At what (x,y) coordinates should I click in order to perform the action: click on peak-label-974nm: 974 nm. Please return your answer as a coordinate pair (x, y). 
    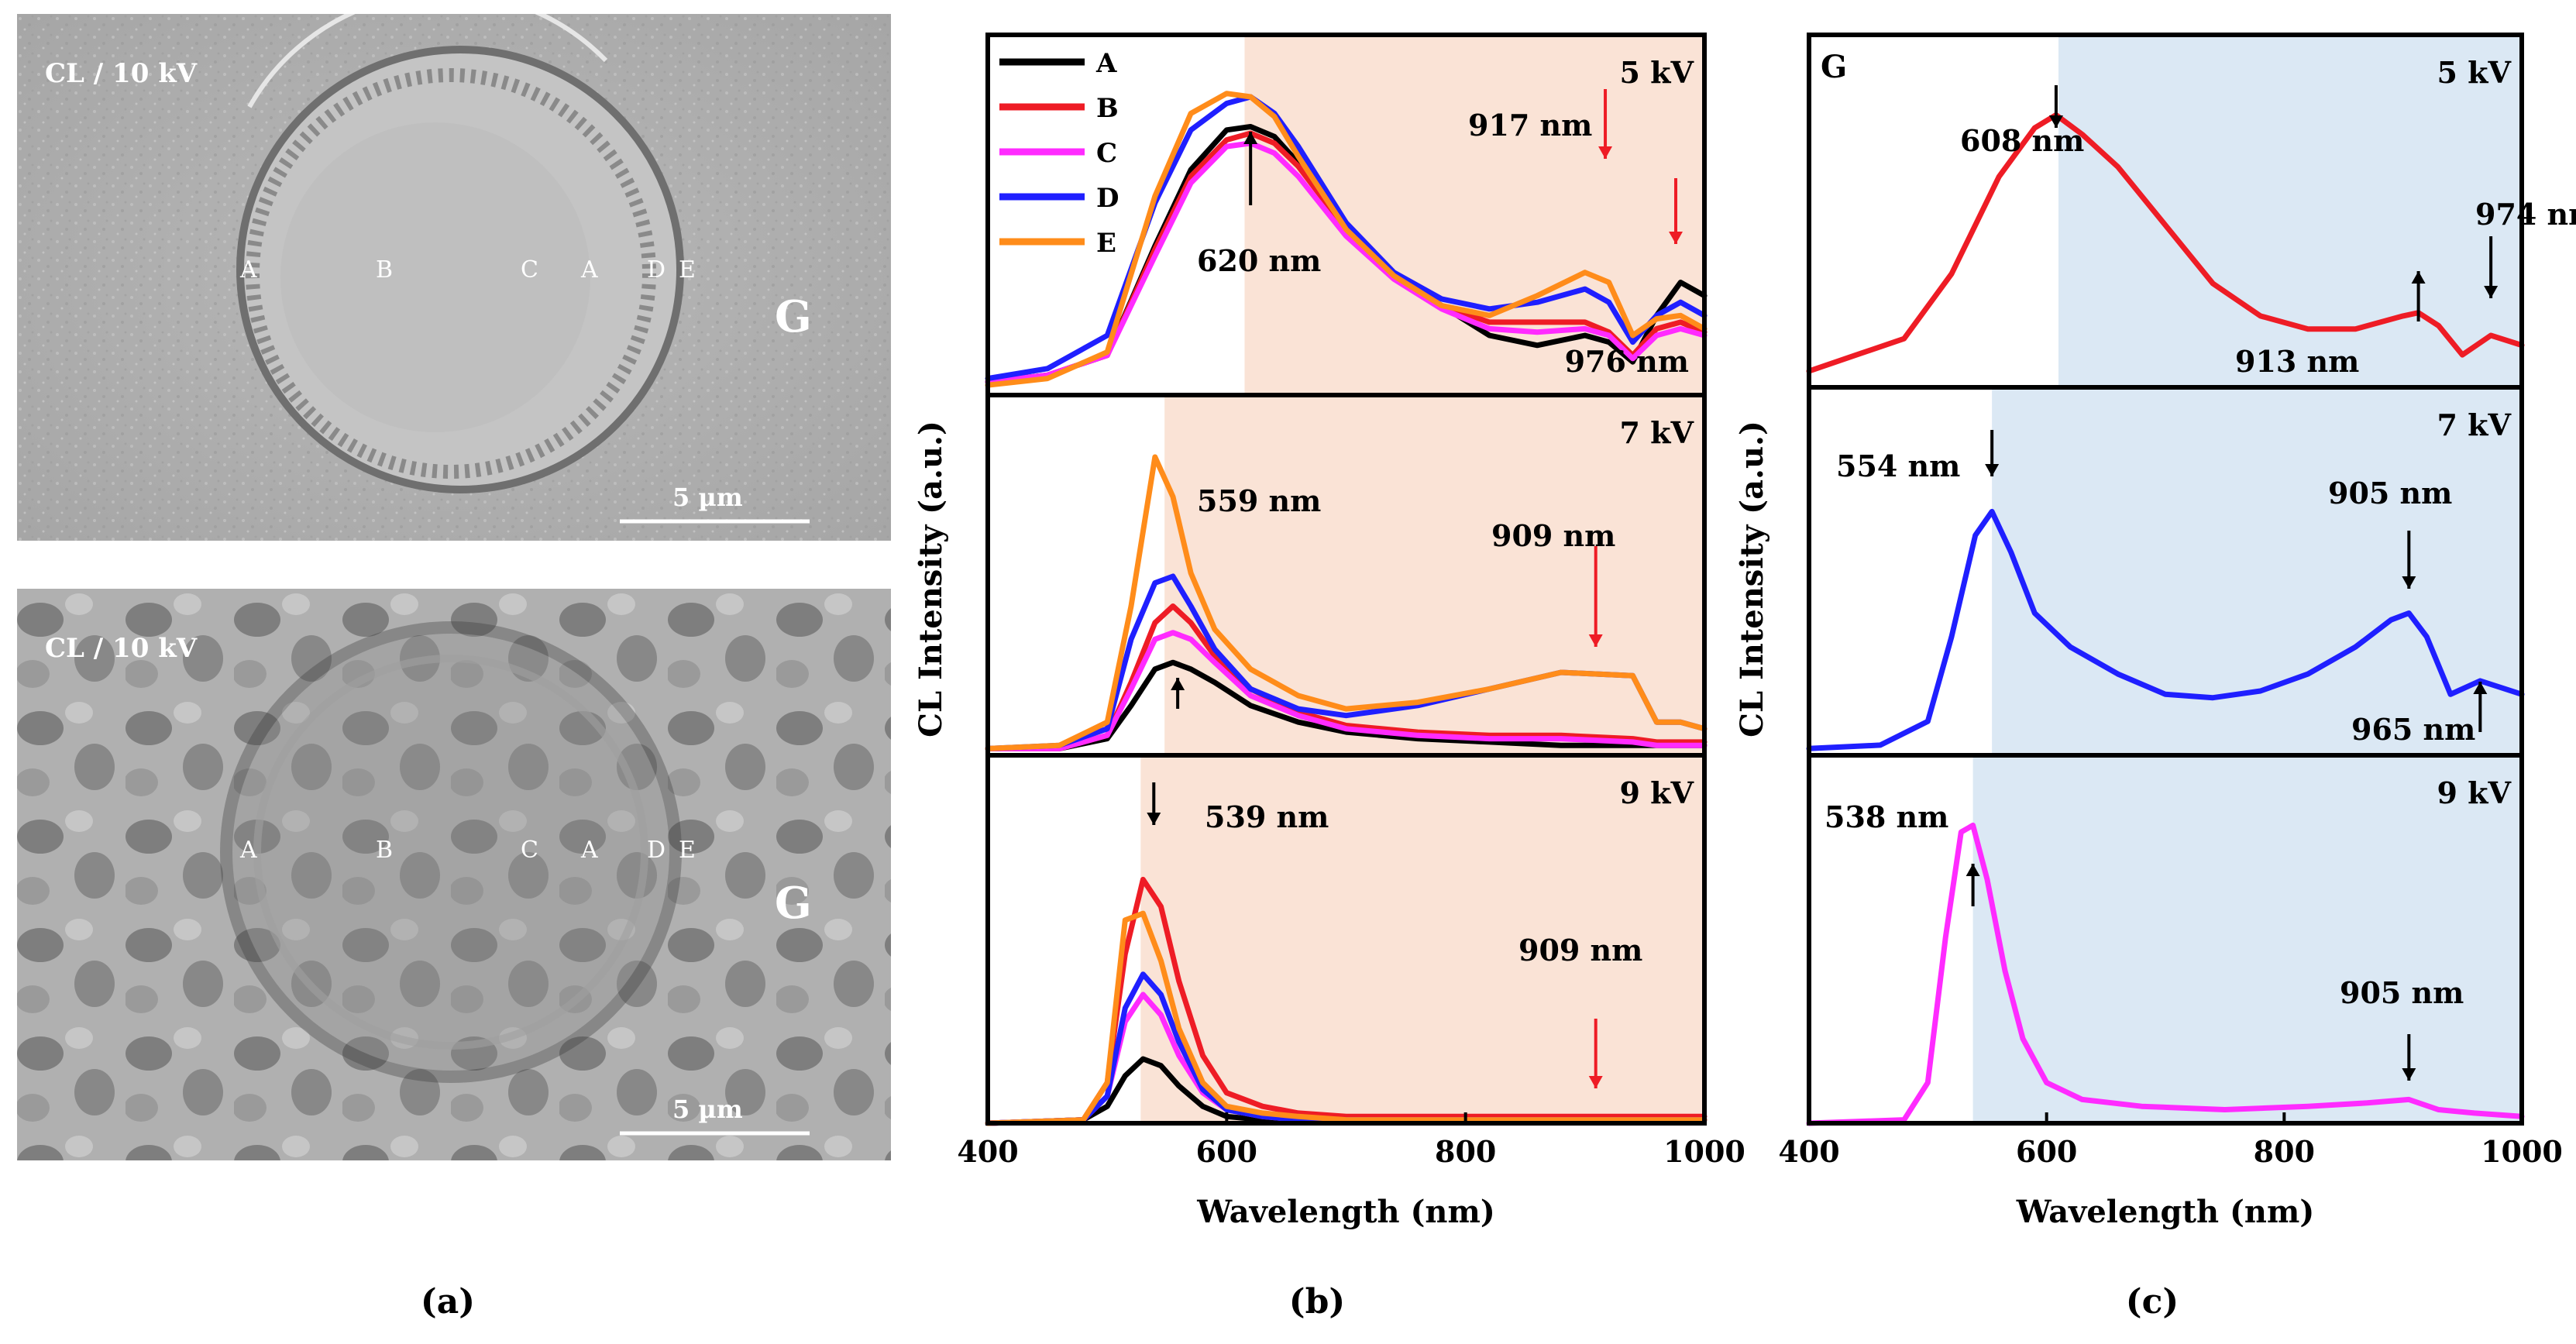
    Looking at the image, I should click on (2525, 214).